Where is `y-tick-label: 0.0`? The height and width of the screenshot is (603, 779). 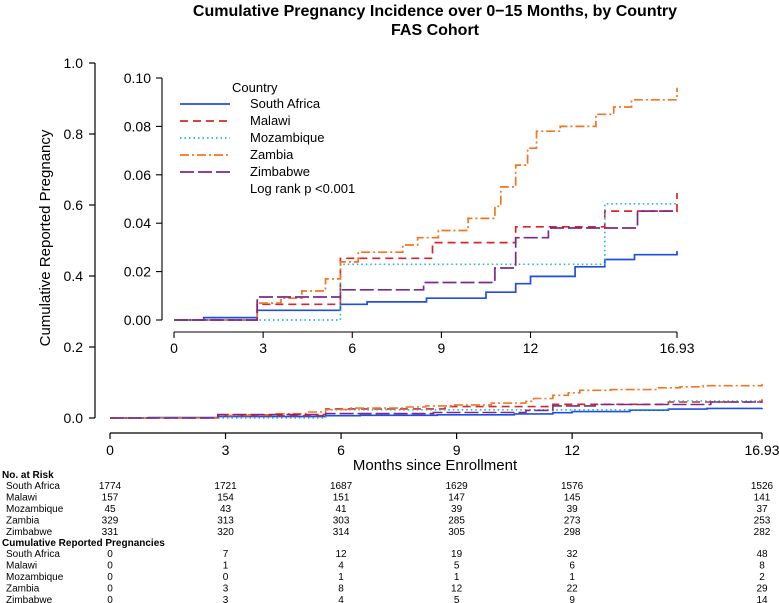 y-tick-label: 0.0 is located at coordinates (74, 418).